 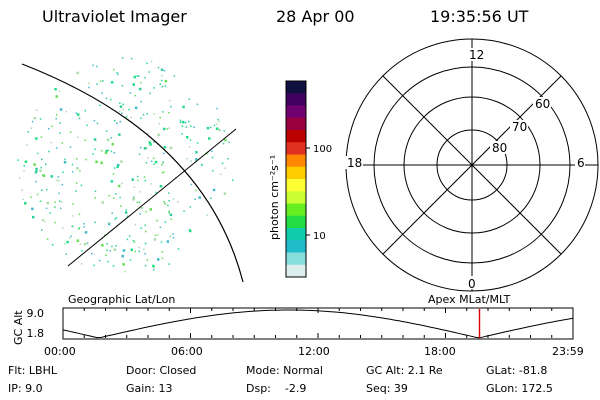 What do you see at coordinates (187, 351) in the screenshot?
I see `time-label-0600: 06:00` at bounding box center [187, 351].